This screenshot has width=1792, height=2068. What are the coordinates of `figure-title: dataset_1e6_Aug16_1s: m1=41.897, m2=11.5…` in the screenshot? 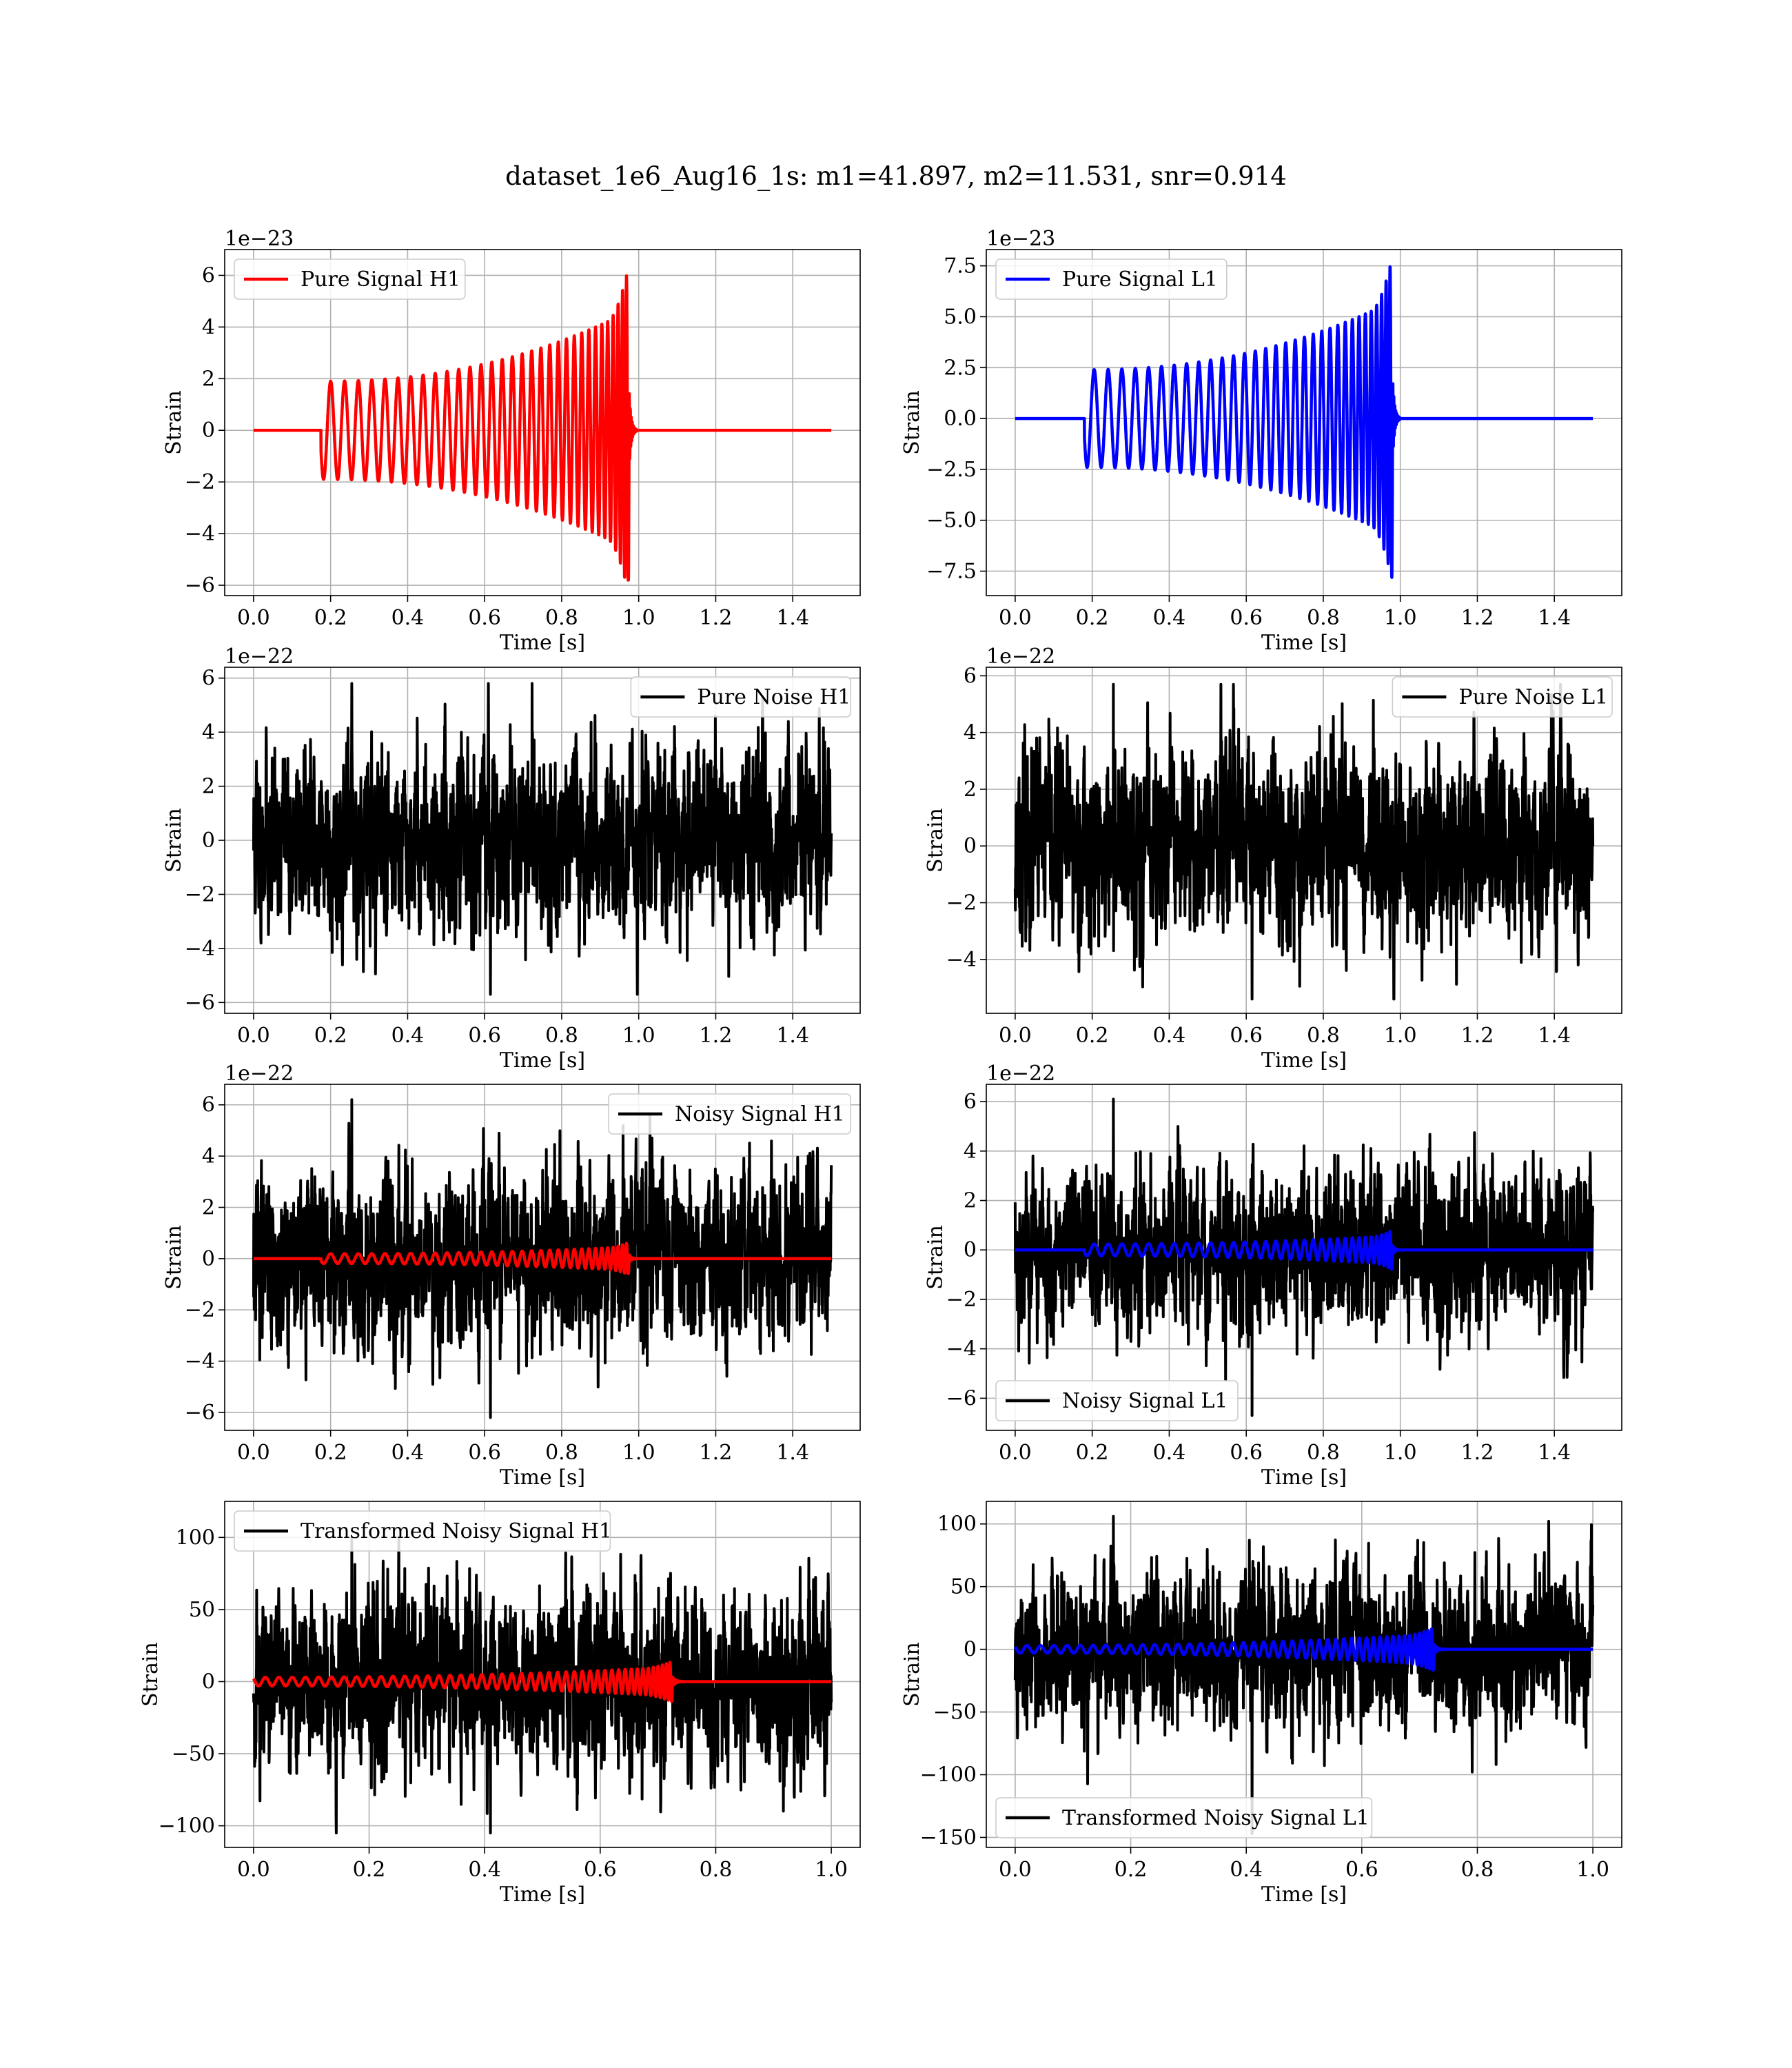 It's located at (896, 176).